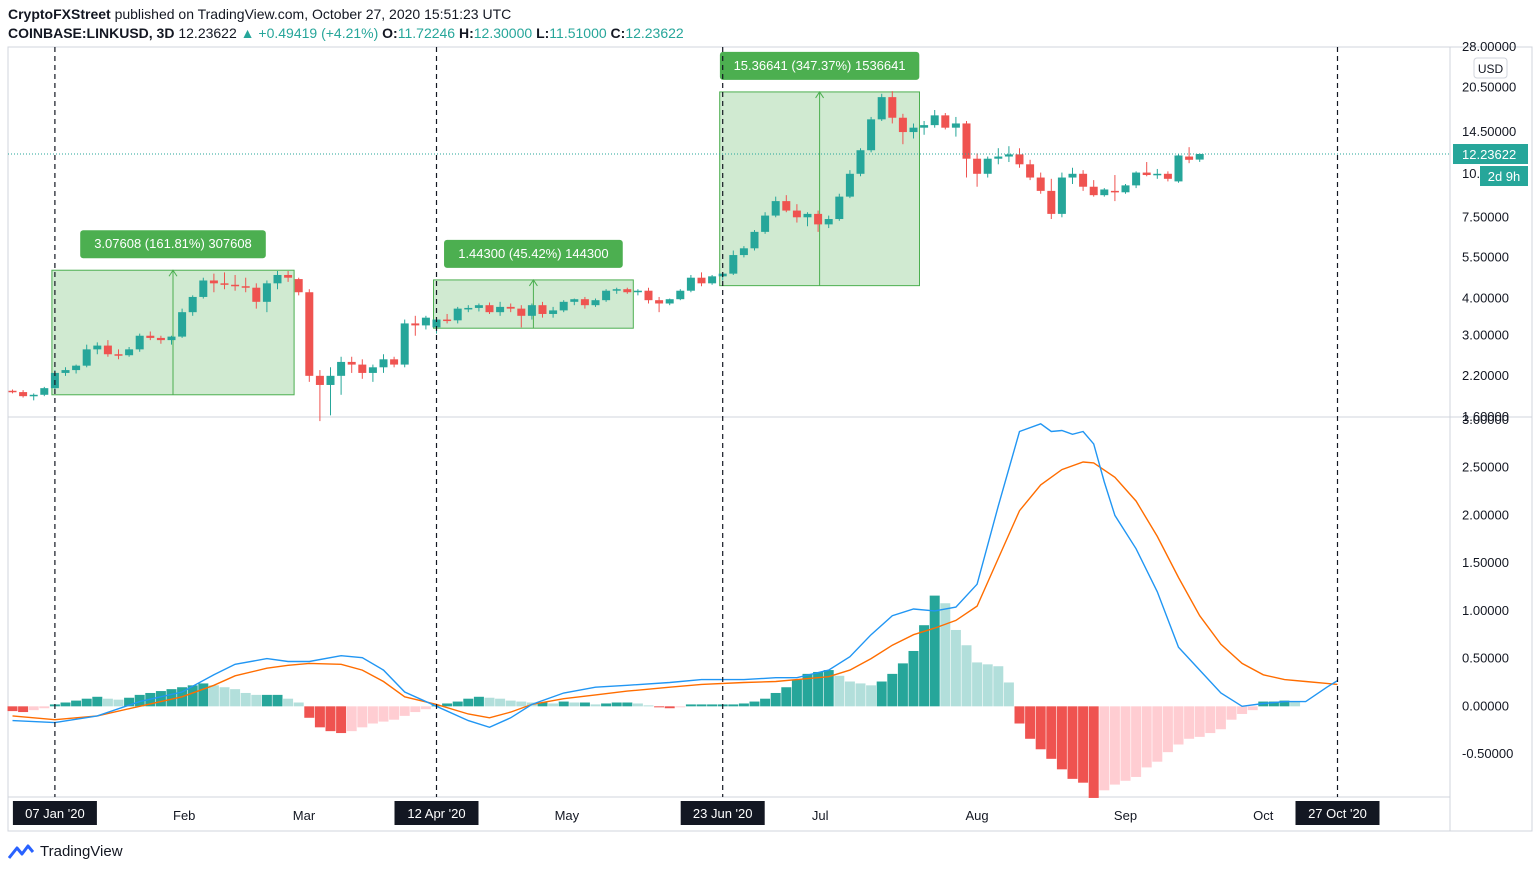  What do you see at coordinates (1125, 815) in the screenshot?
I see `time-tick-label: Sep` at bounding box center [1125, 815].